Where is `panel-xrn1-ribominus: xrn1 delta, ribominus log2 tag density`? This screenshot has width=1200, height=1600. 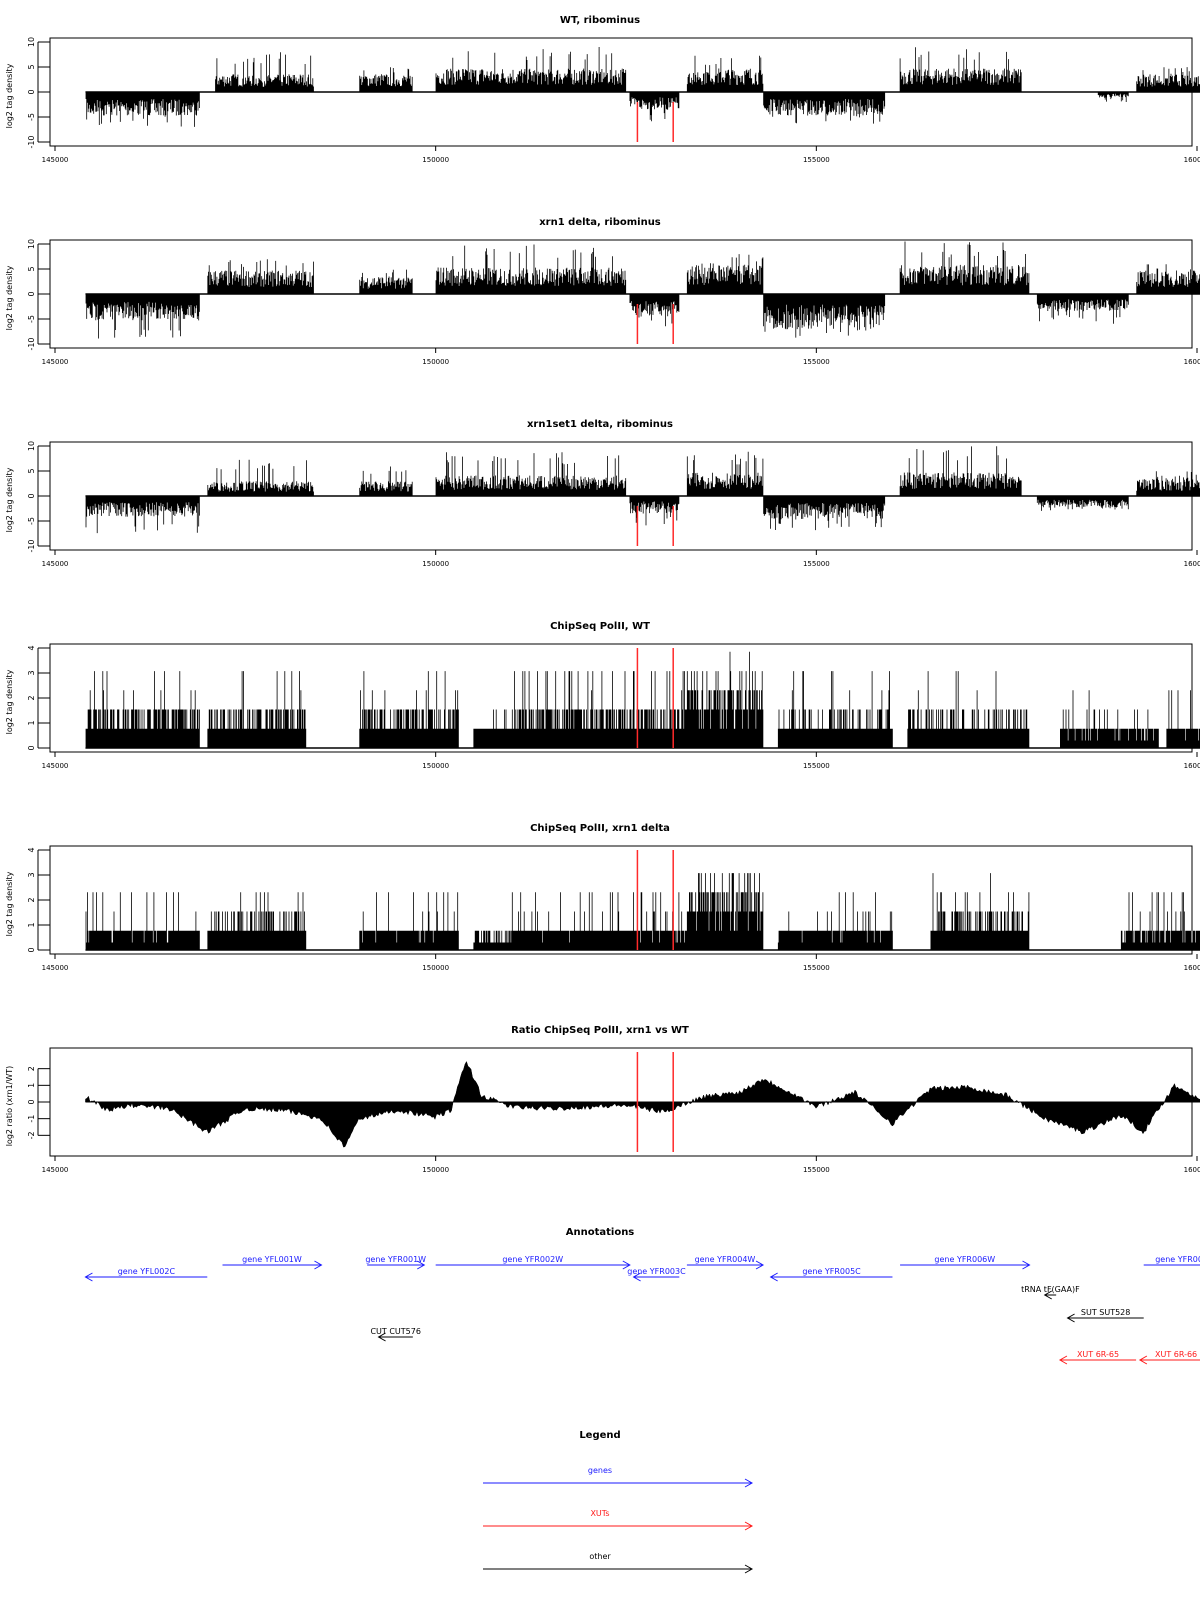
panel-xrn1-ribominus: xrn1 delta, ribominus log2 tag density is located at coordinates (333, 273).